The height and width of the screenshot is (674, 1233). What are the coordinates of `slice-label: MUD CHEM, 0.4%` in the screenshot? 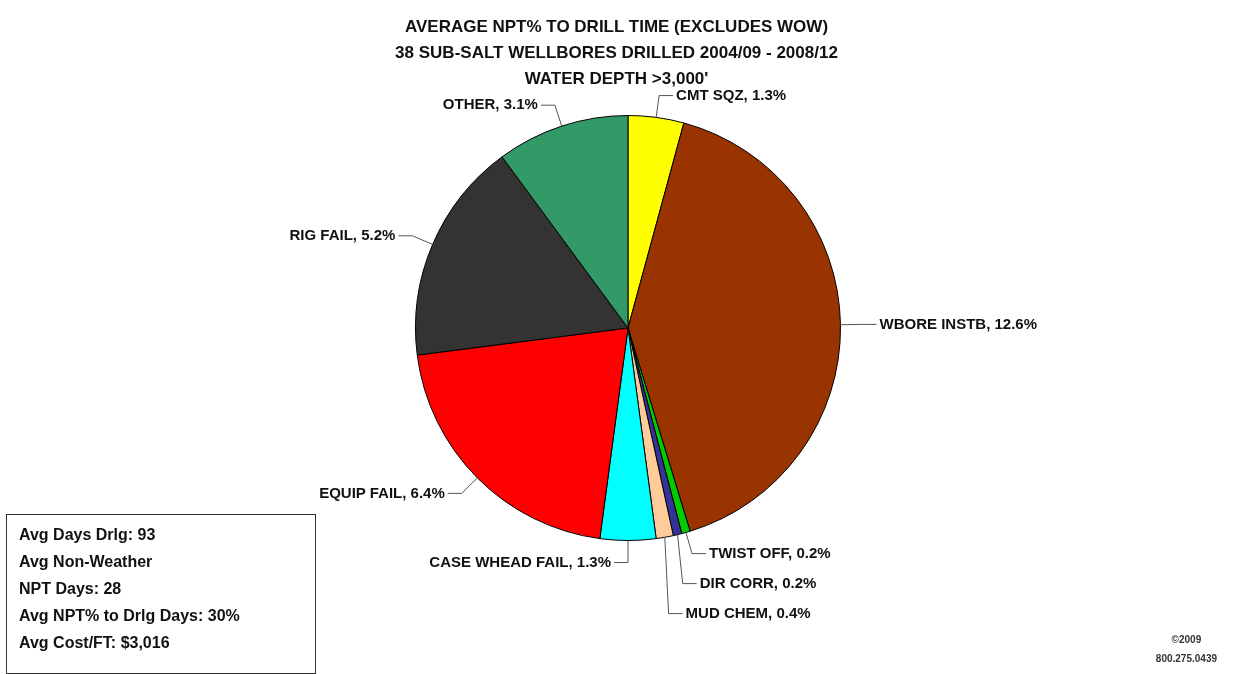 It's located at (748, 612).